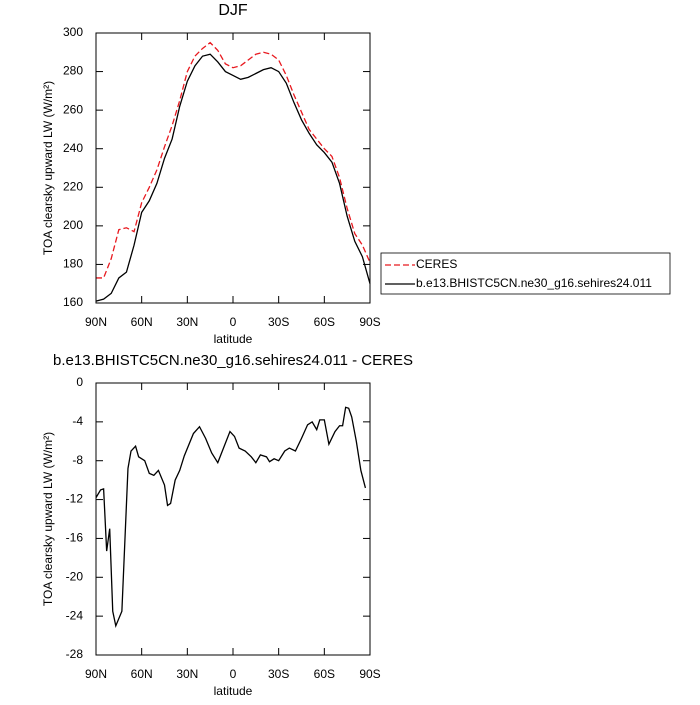  What do you see at coordinates (79, 382) in the screenshot?
I see `y-tick-label: 0` at bounding box center [79, 382].